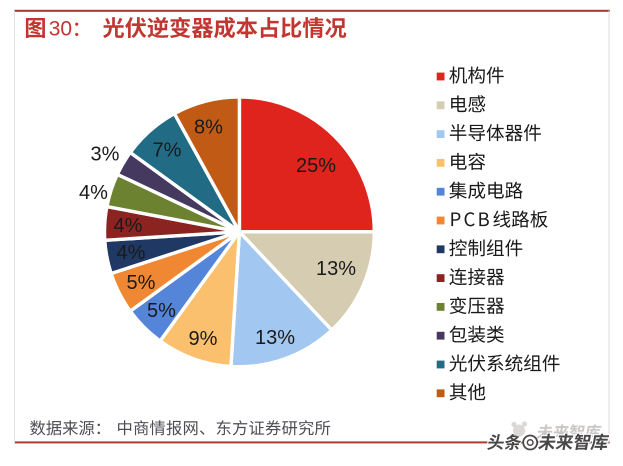  What do you see at coordinates (316, 166) in the screenshot?
I see `svg-text: 25%` at bounding box center [316, 166].